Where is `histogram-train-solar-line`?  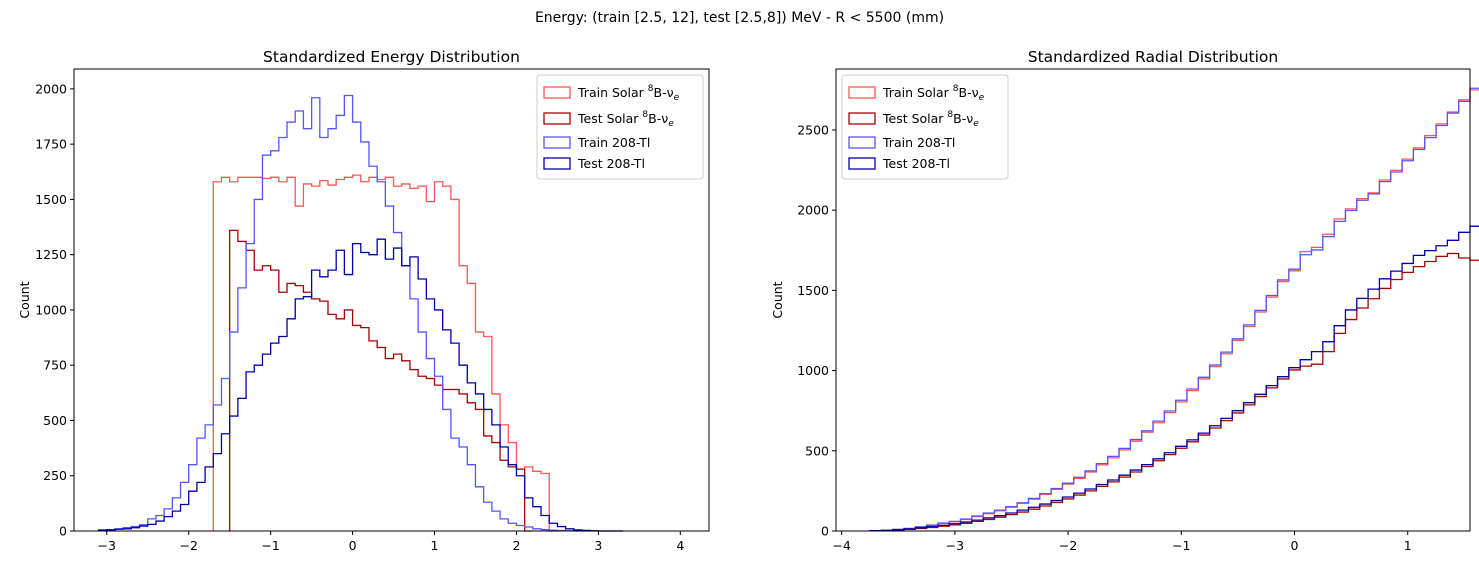 histogram-train-solar-line is located at coordinates (385, 353).